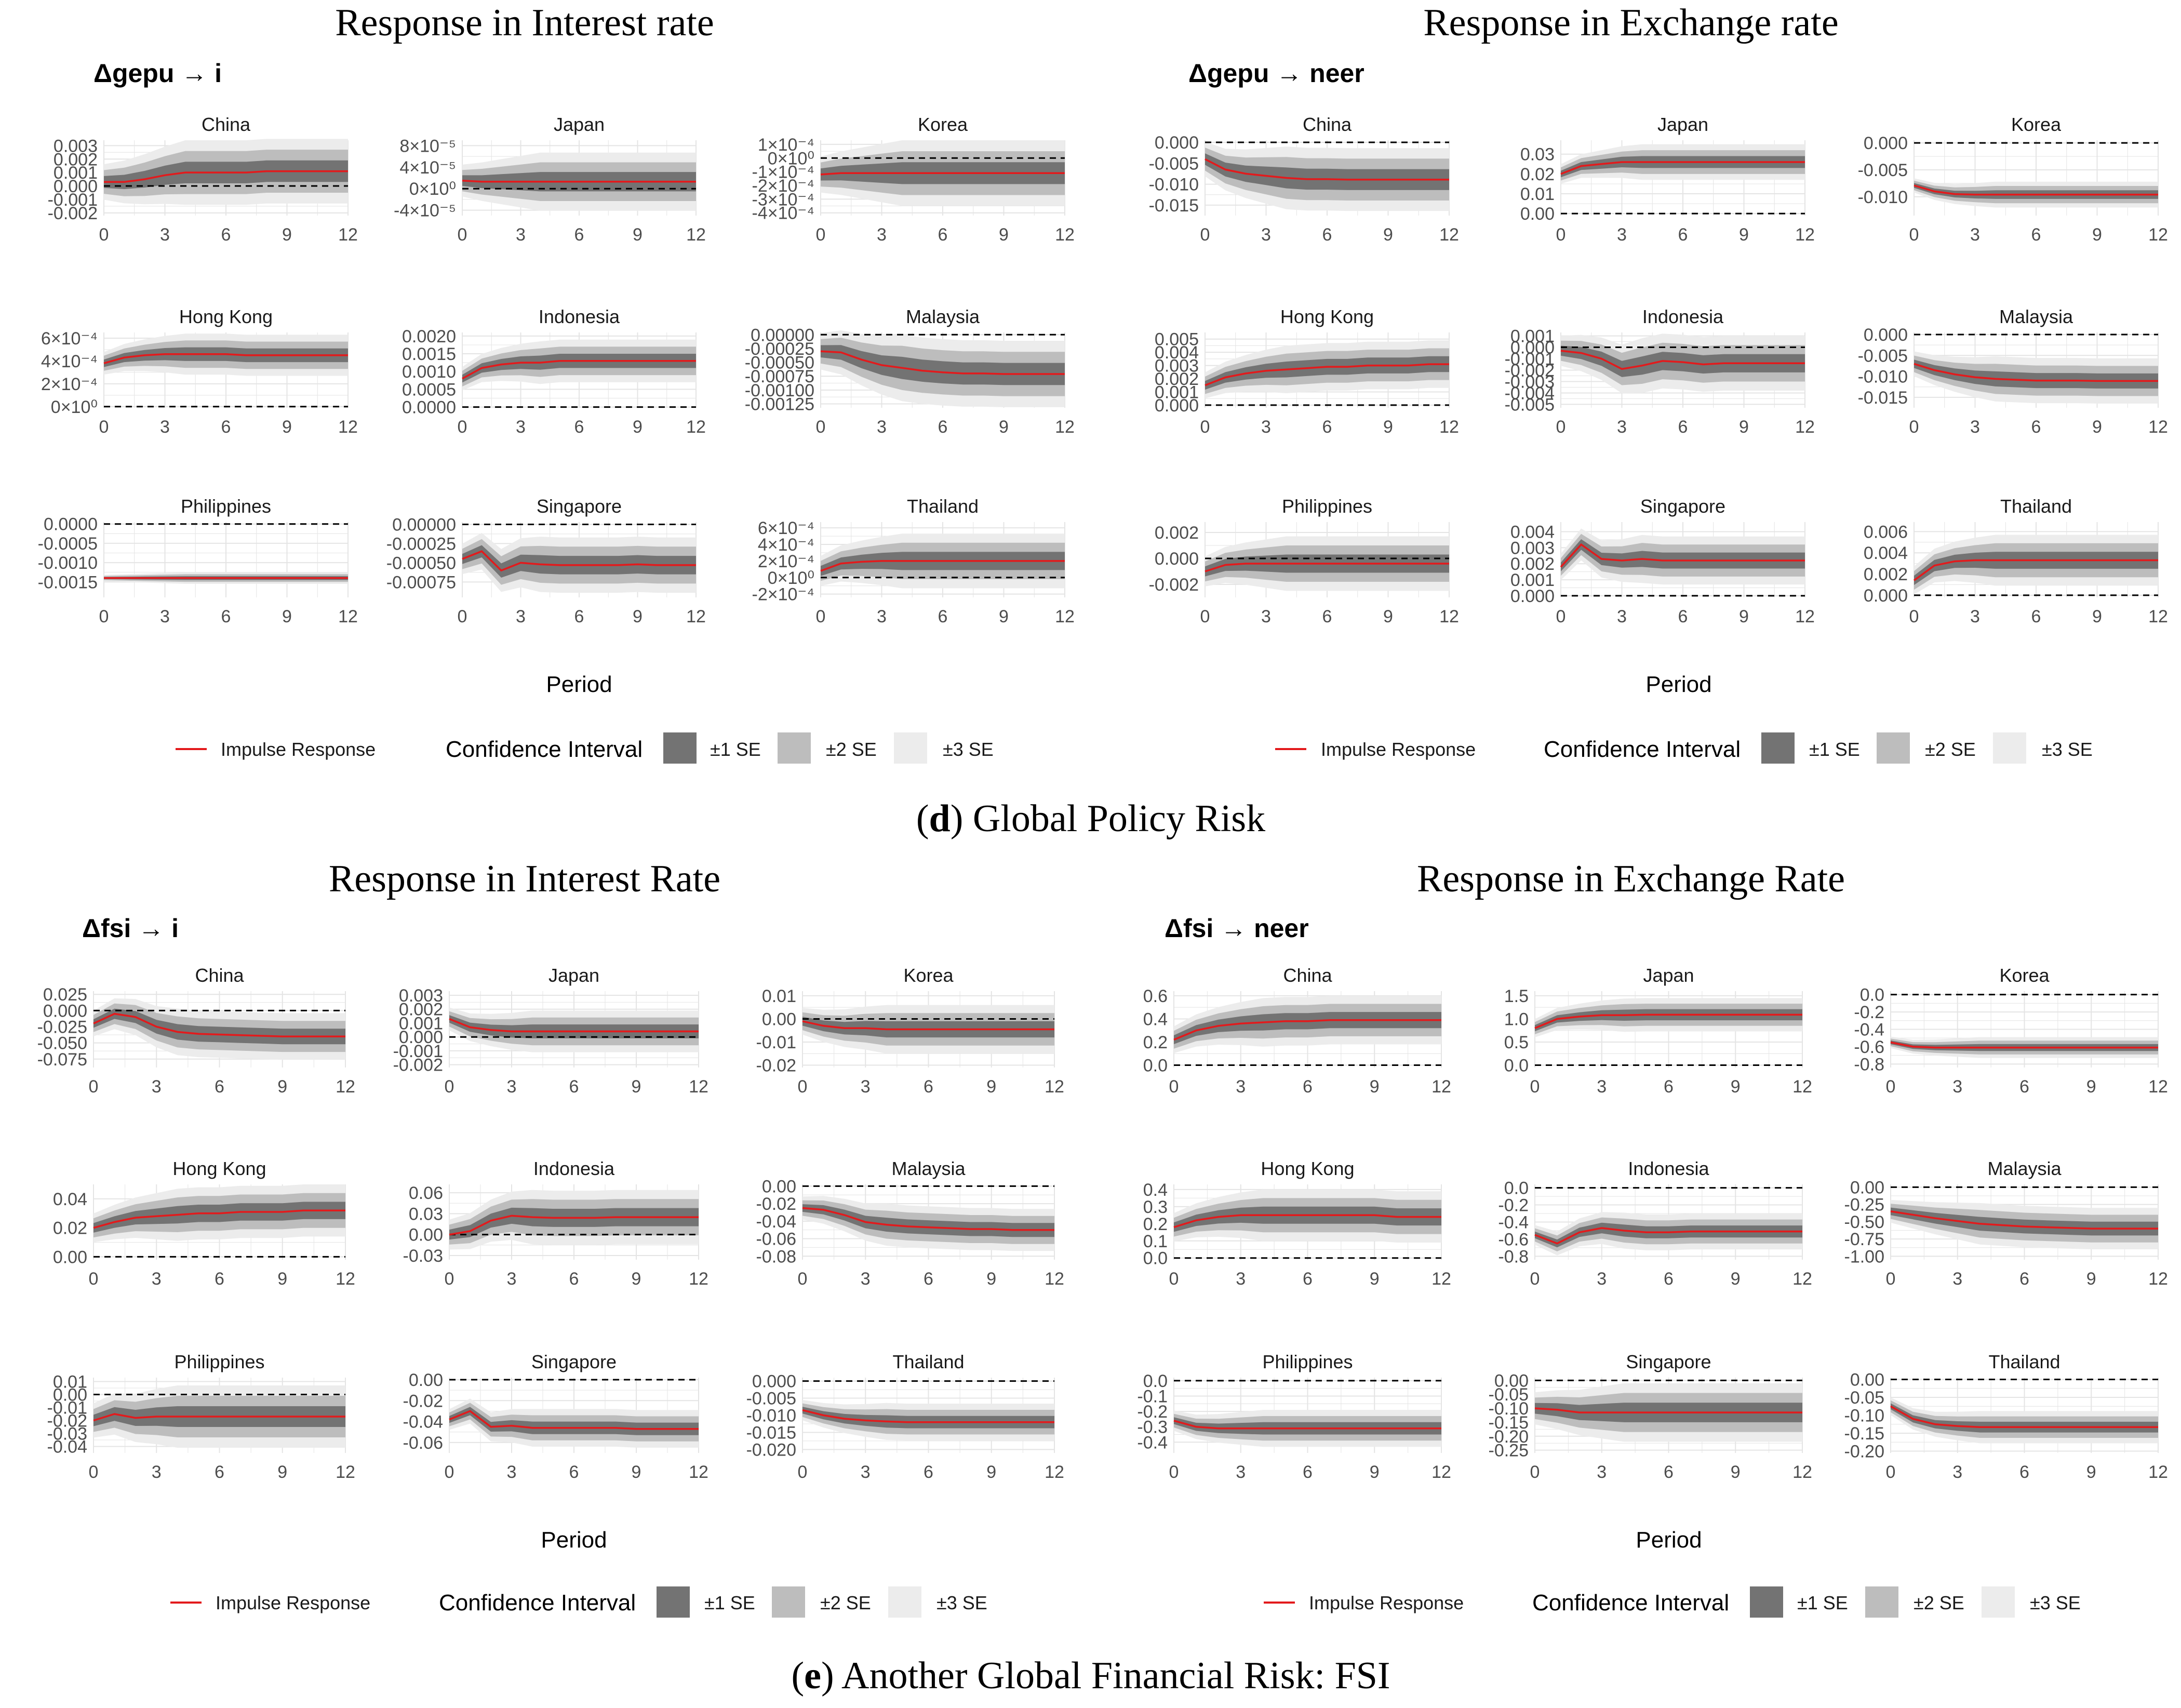  Describe the element at coordinates (70, 1228) in the screenshot. I see `y-tick-label: 0.02` at that location.